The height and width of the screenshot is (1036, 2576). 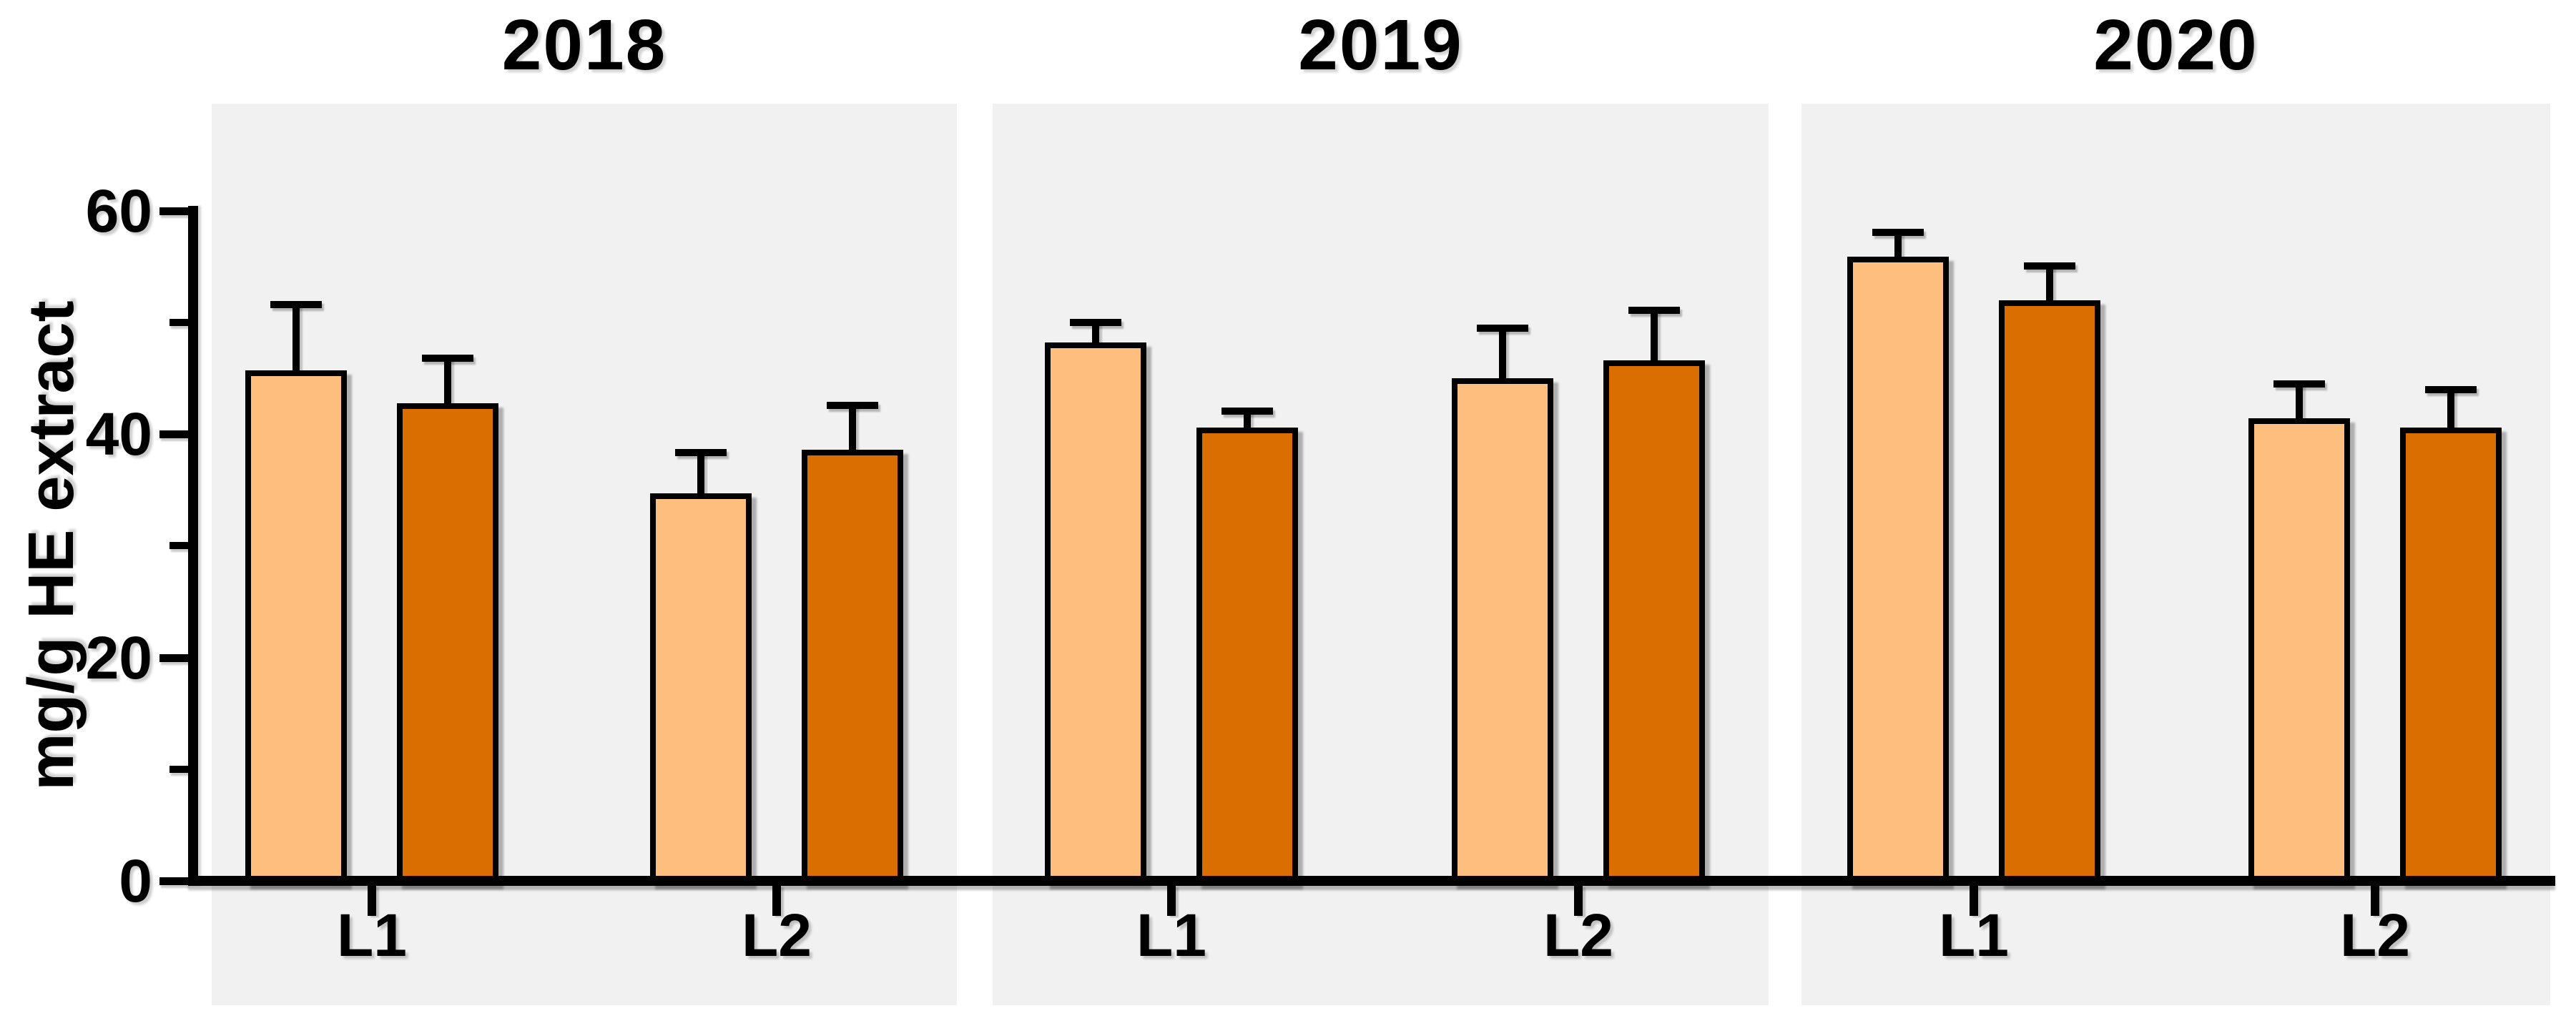 What do you see at coordinates (1371, 881) in the screenshot?
I see `x-axis-line` at bounding box center [1371, 881].